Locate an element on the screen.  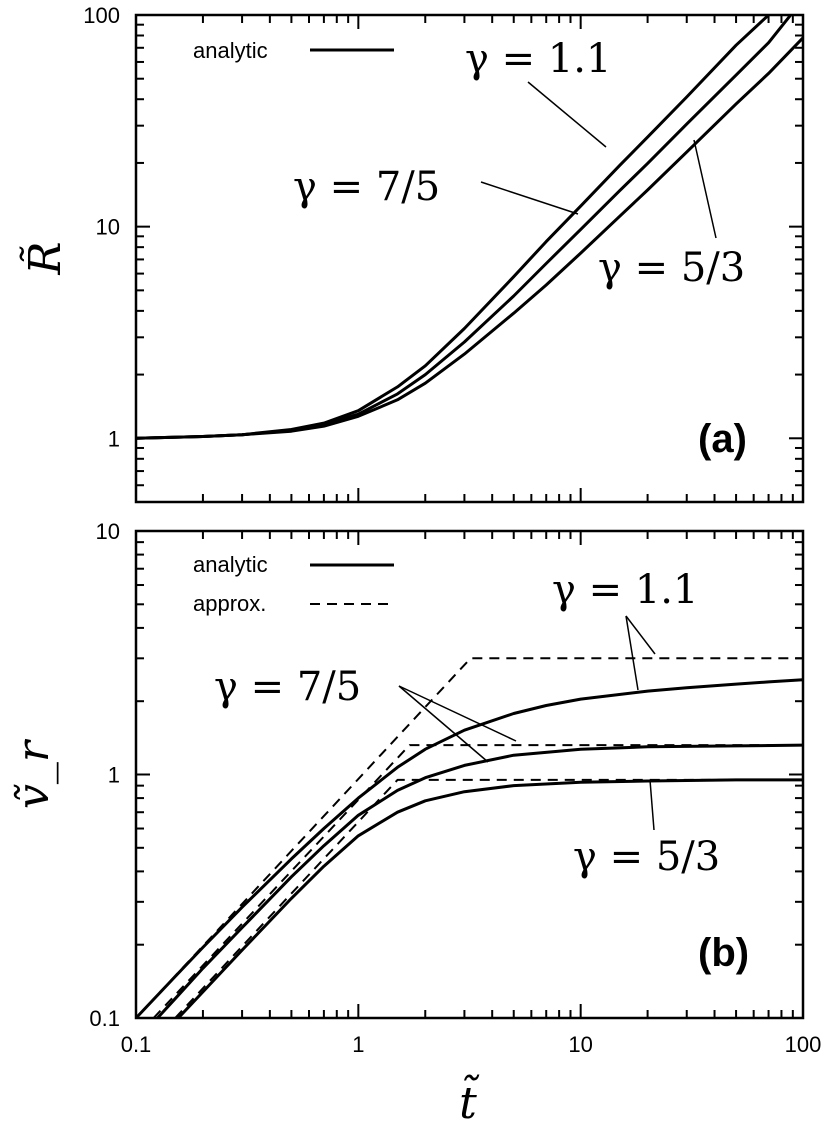
panel-b-label: (b) is located at coordinates (723, 953).